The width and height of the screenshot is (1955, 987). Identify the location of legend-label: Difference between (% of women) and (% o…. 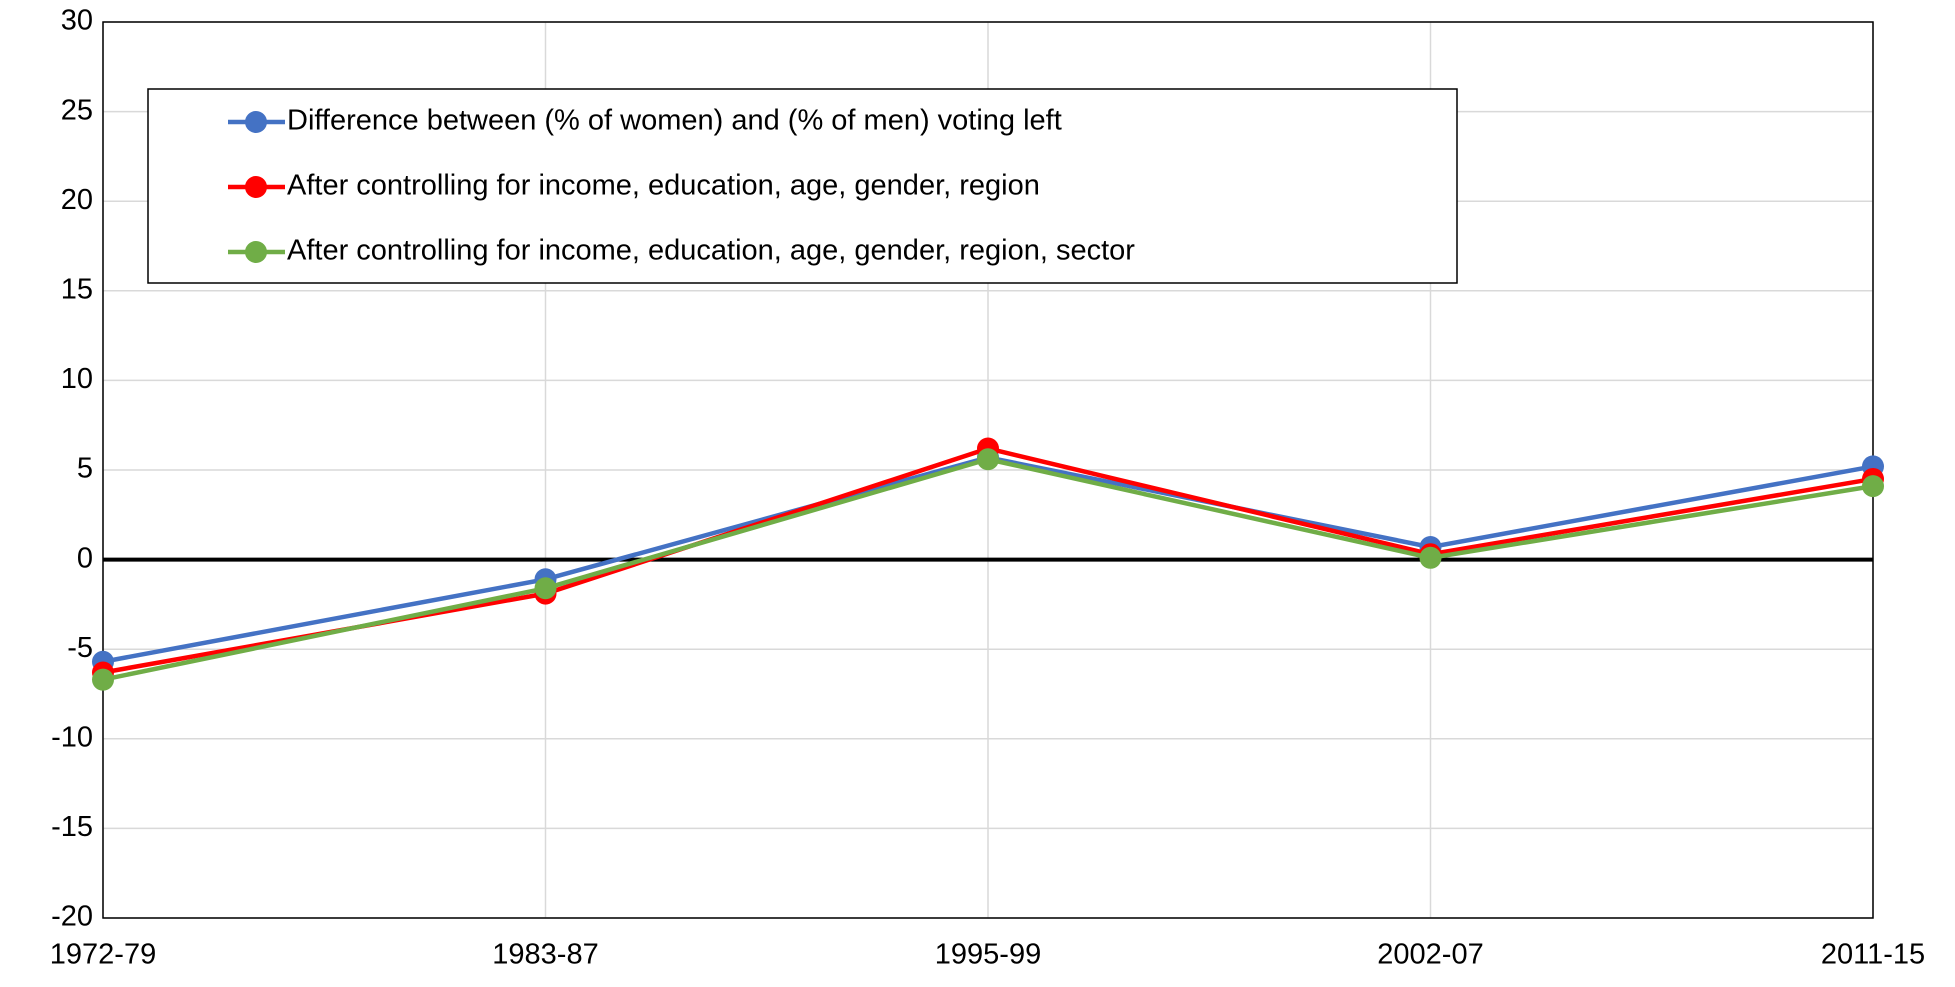
(674, 121).